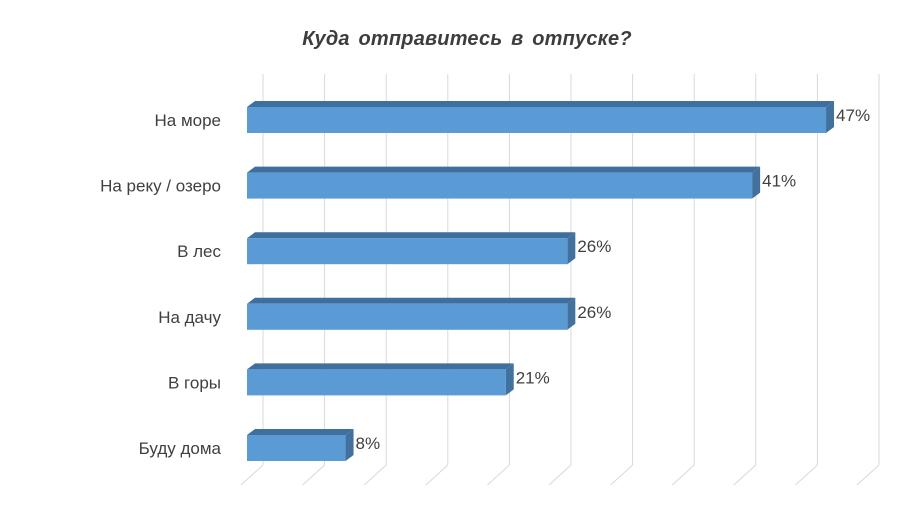 The width and height of the screenshot is (900, 508). What do you see at coordinates (160, 186) in the screenshot?
I see `category-label: На реку / озеро` at bounding box center [160, 186].